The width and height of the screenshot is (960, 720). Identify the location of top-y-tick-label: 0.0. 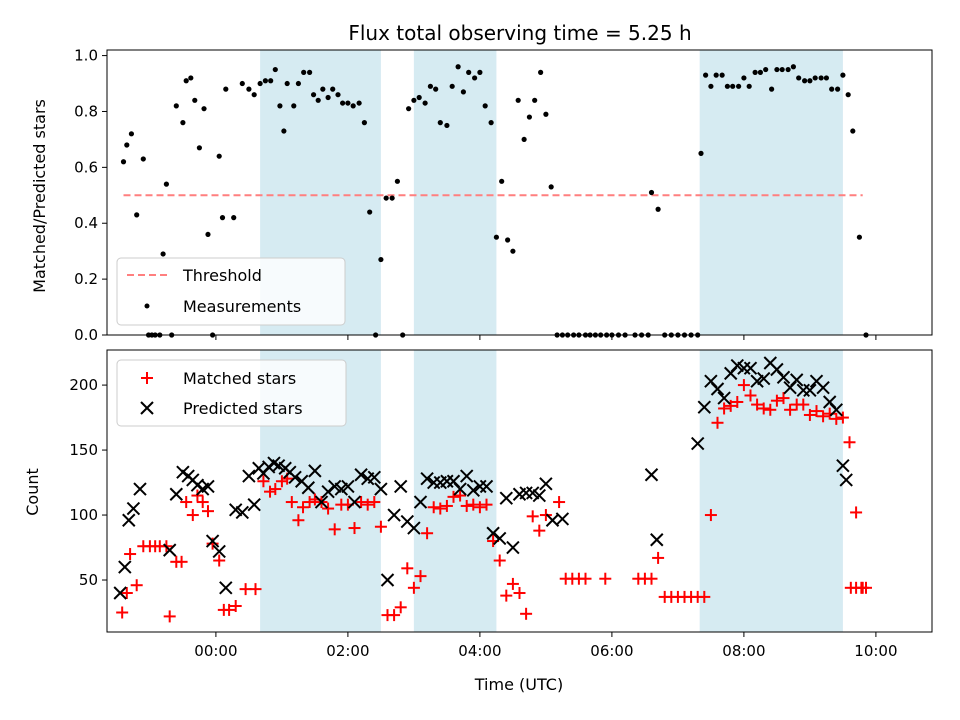
(86, 335).